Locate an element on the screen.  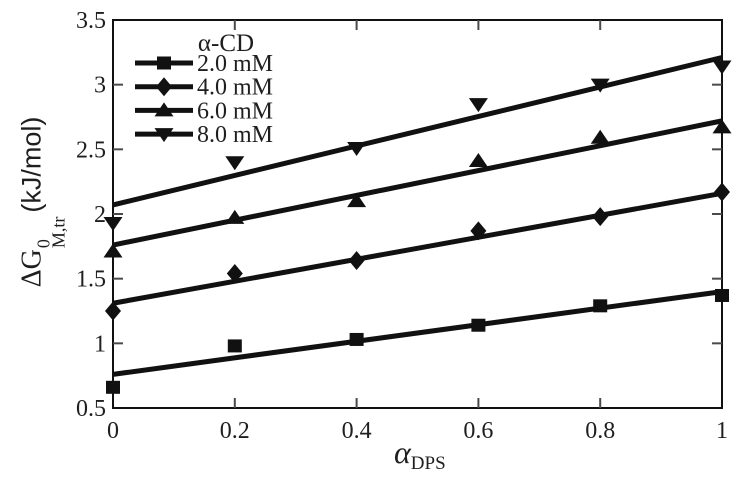
x-axis-label-subscript: DPS is located at coordinates (428, 463).